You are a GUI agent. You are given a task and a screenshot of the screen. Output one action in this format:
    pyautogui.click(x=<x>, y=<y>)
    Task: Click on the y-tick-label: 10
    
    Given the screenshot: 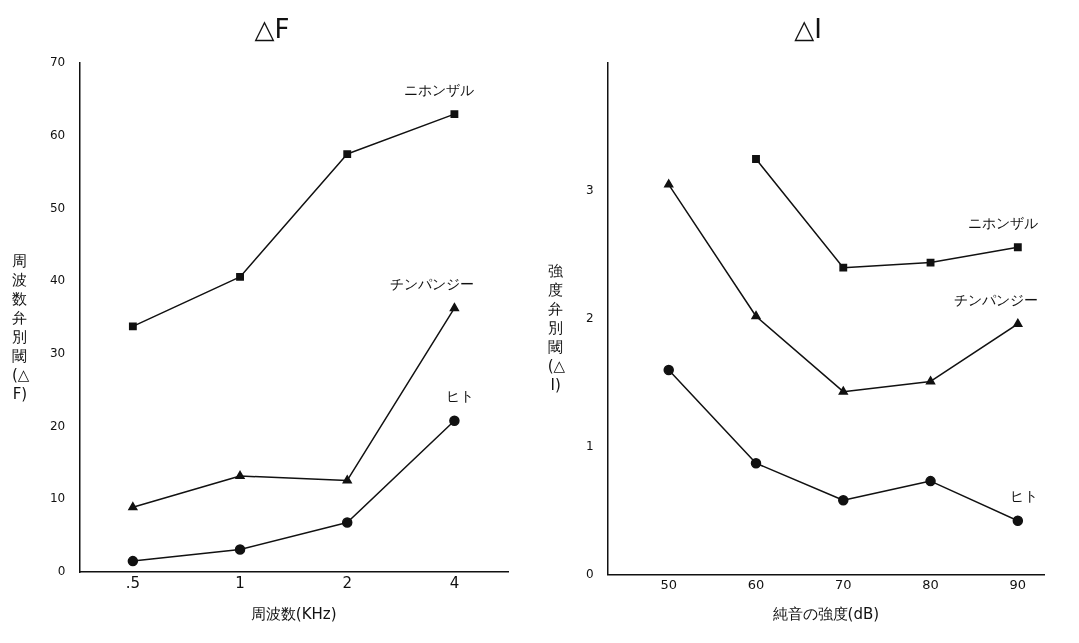 What is the action you would take?
    pyautogui.click(x=57, y=498)
    